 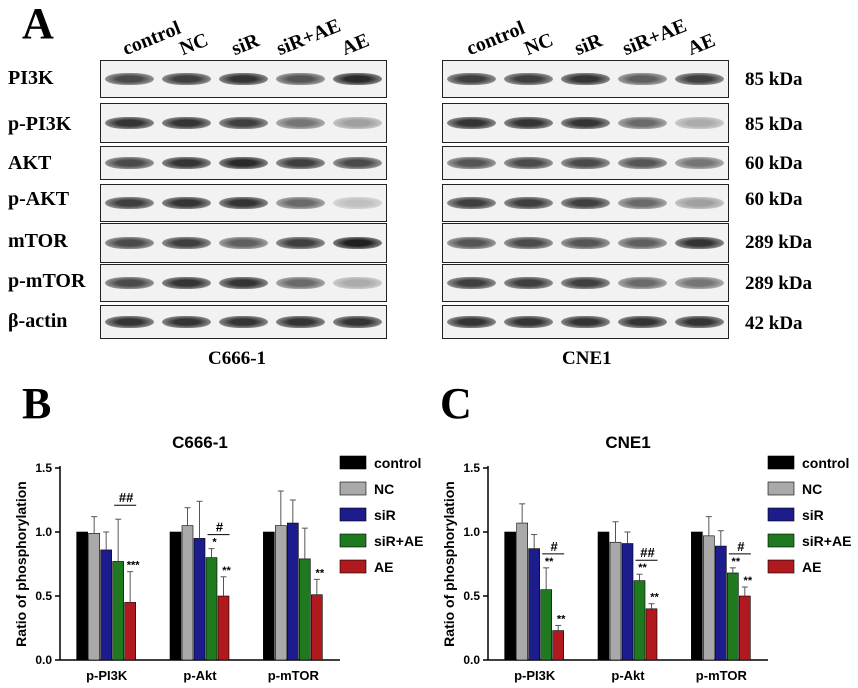 I want to click on y-tick-label: 1.5, so click(x=43, y=468).